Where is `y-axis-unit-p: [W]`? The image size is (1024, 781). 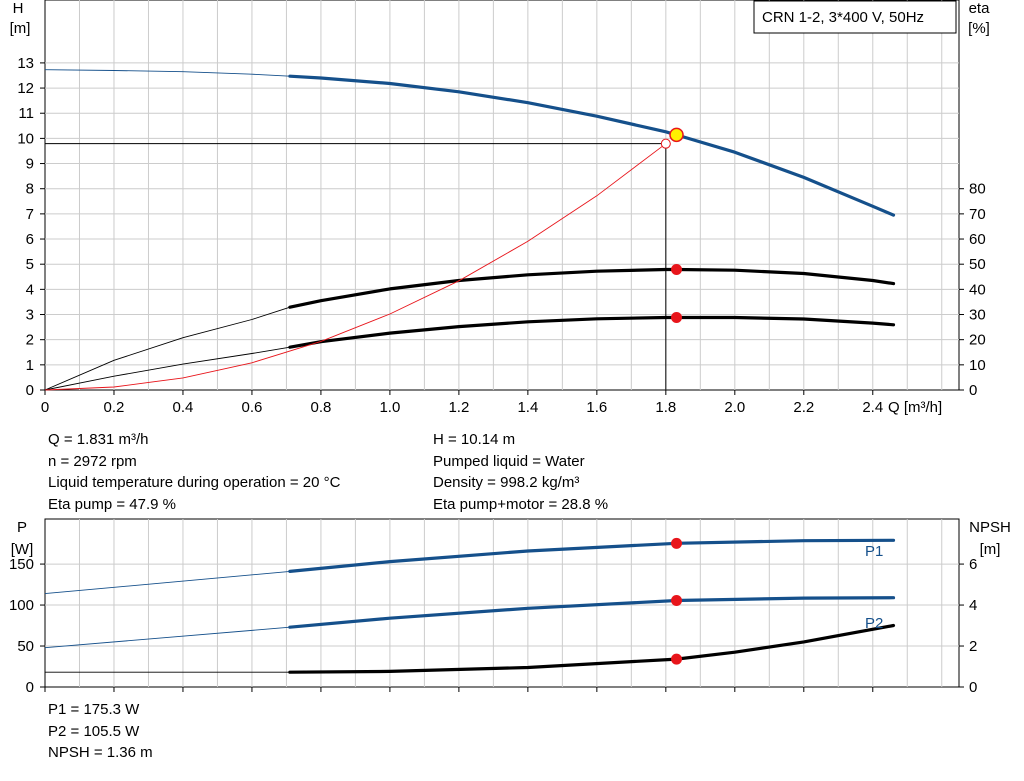 y-axis-unit-p: [W] is located at coordinates (22, 549).